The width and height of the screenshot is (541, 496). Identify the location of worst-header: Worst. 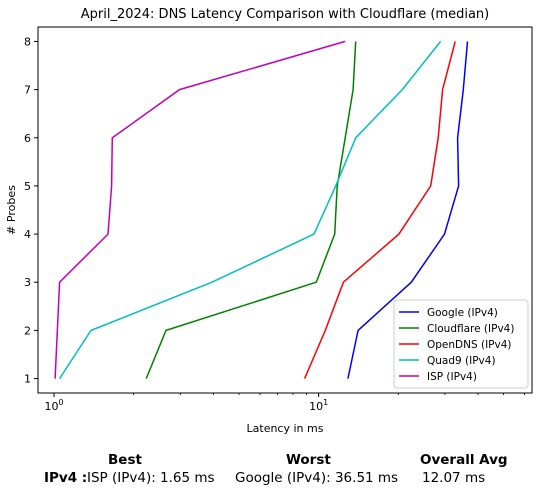
(308, 460).